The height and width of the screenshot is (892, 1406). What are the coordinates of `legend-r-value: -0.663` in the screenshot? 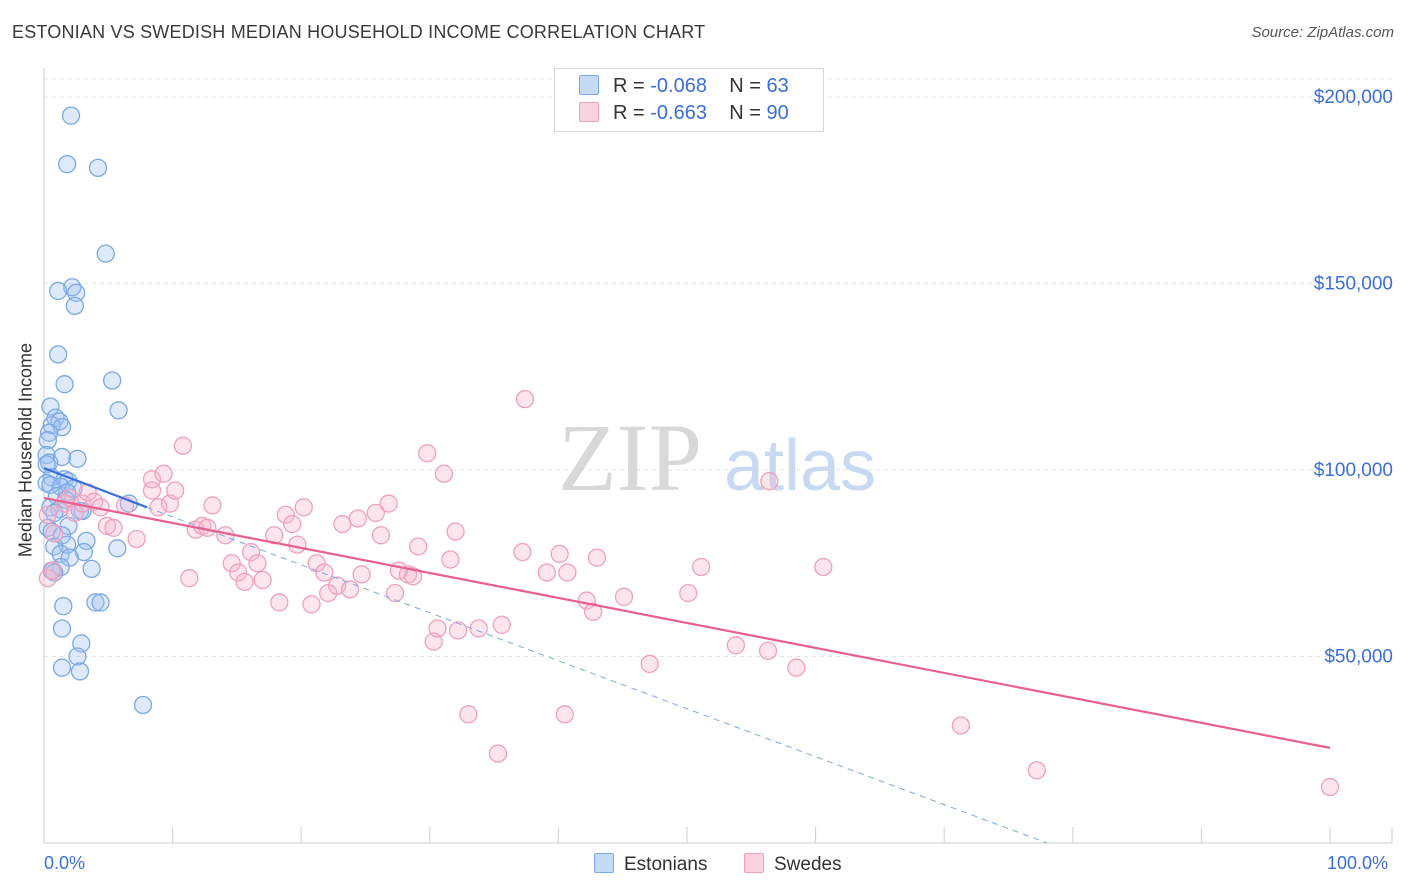 It's located at (678, 113).